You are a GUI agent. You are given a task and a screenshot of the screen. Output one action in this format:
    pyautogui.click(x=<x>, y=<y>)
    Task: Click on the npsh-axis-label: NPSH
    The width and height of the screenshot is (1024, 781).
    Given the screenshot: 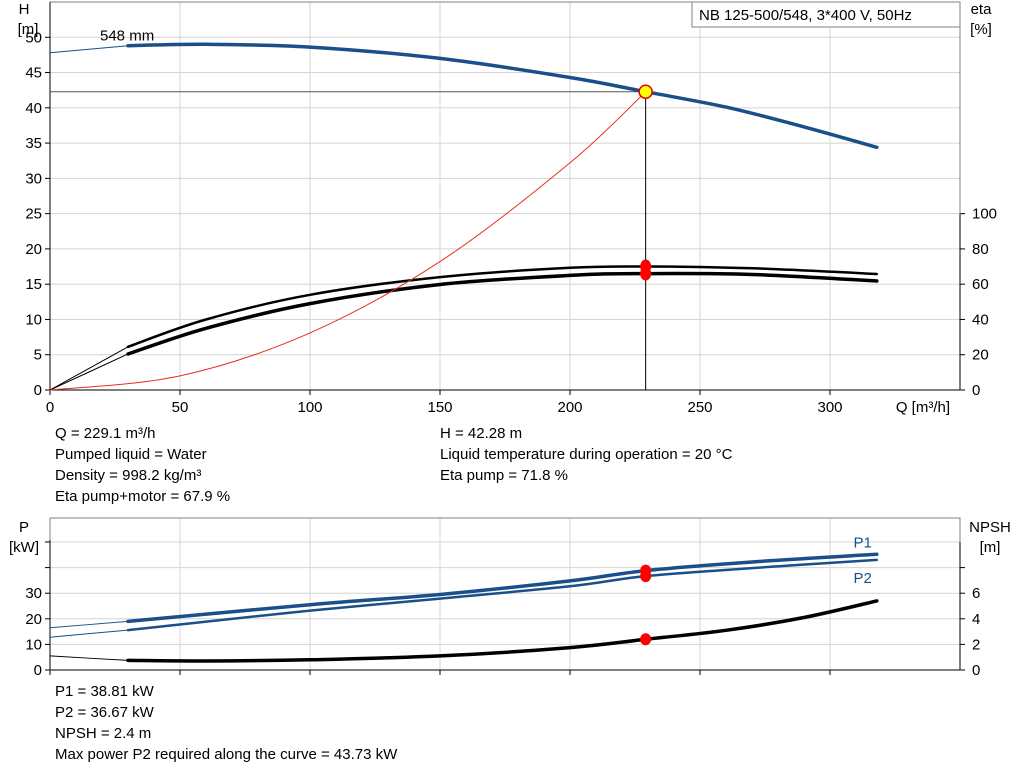 What is the action you would take?
    pyautogui.click(x=990, y=527)
    